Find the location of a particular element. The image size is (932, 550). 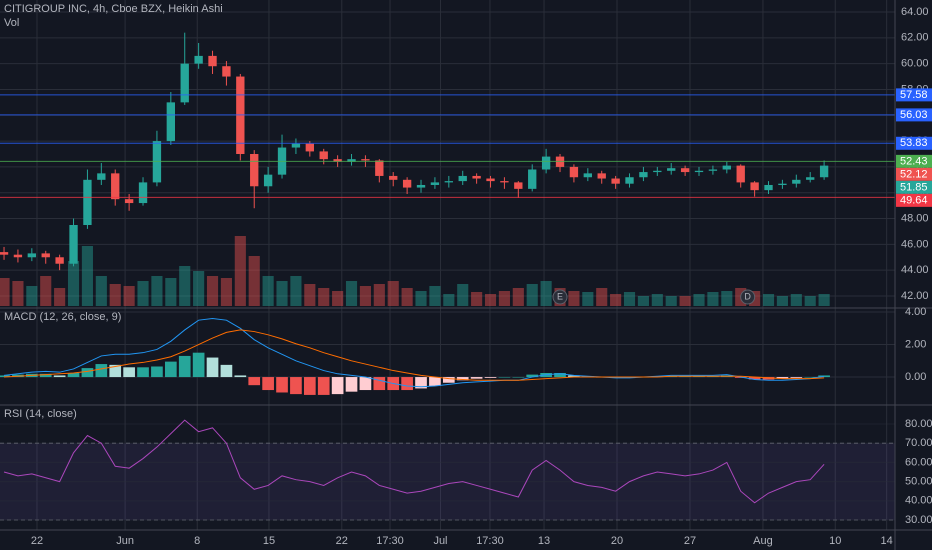

y-tick-label: 42.00 is located at coordinates (915, 296).